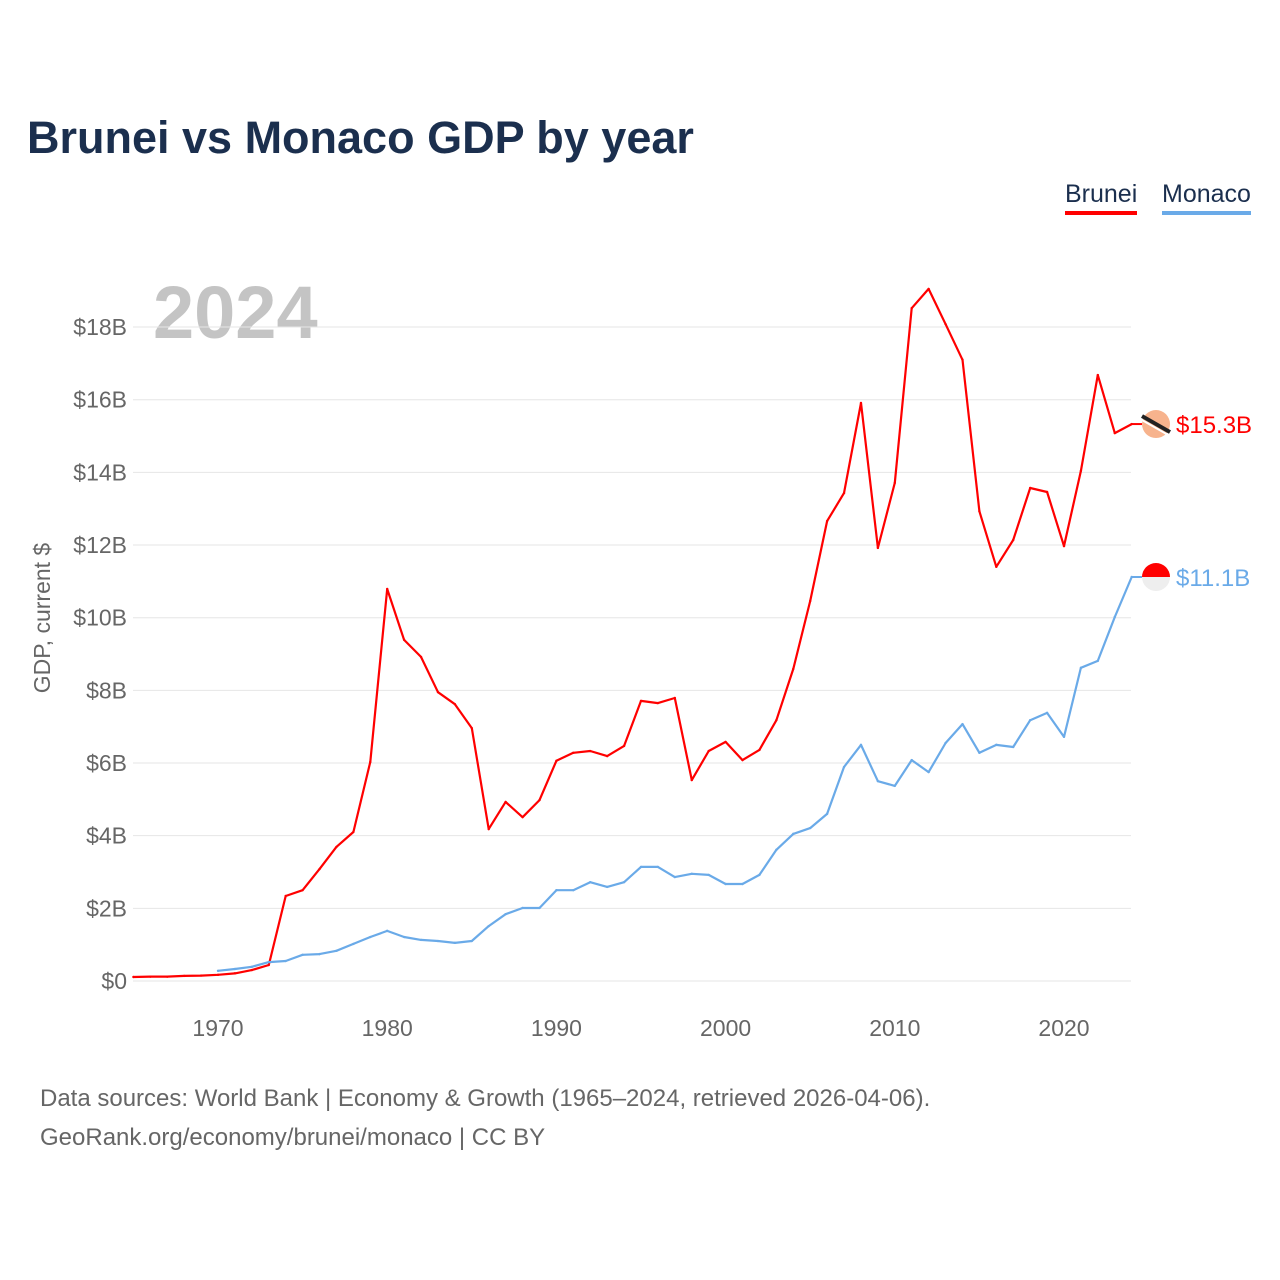  Describe the element at coordinates (1206, 197) in the screenshot. I see `legend-monaco: Monaco` at that location.